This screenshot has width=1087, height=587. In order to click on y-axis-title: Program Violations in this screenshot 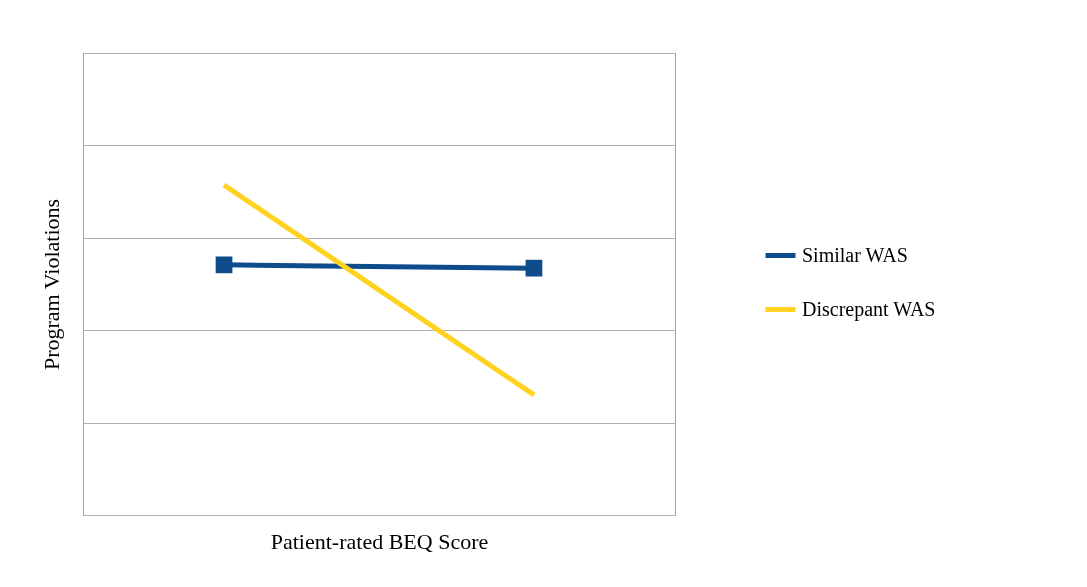, I will do `click(51, 284)`.